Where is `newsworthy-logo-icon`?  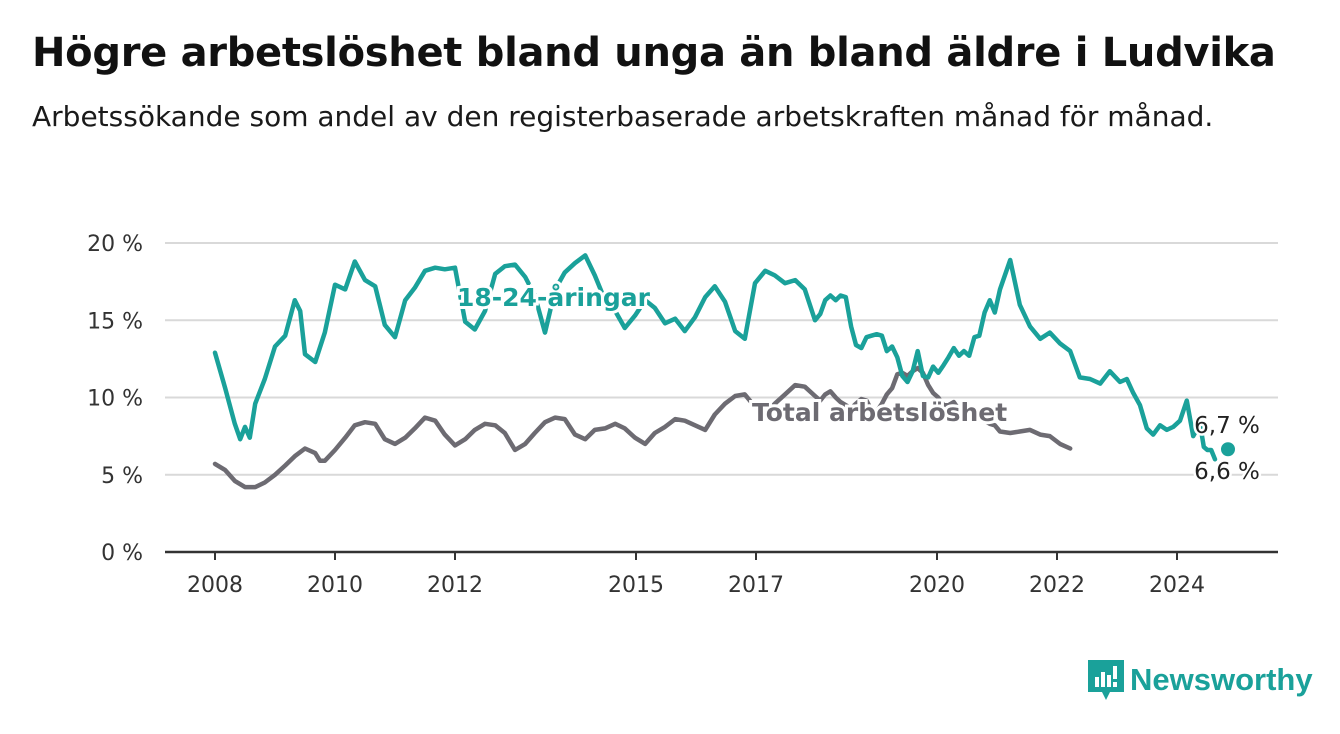
newsworthy-logo-icon is located at coordinates (1106, 680).